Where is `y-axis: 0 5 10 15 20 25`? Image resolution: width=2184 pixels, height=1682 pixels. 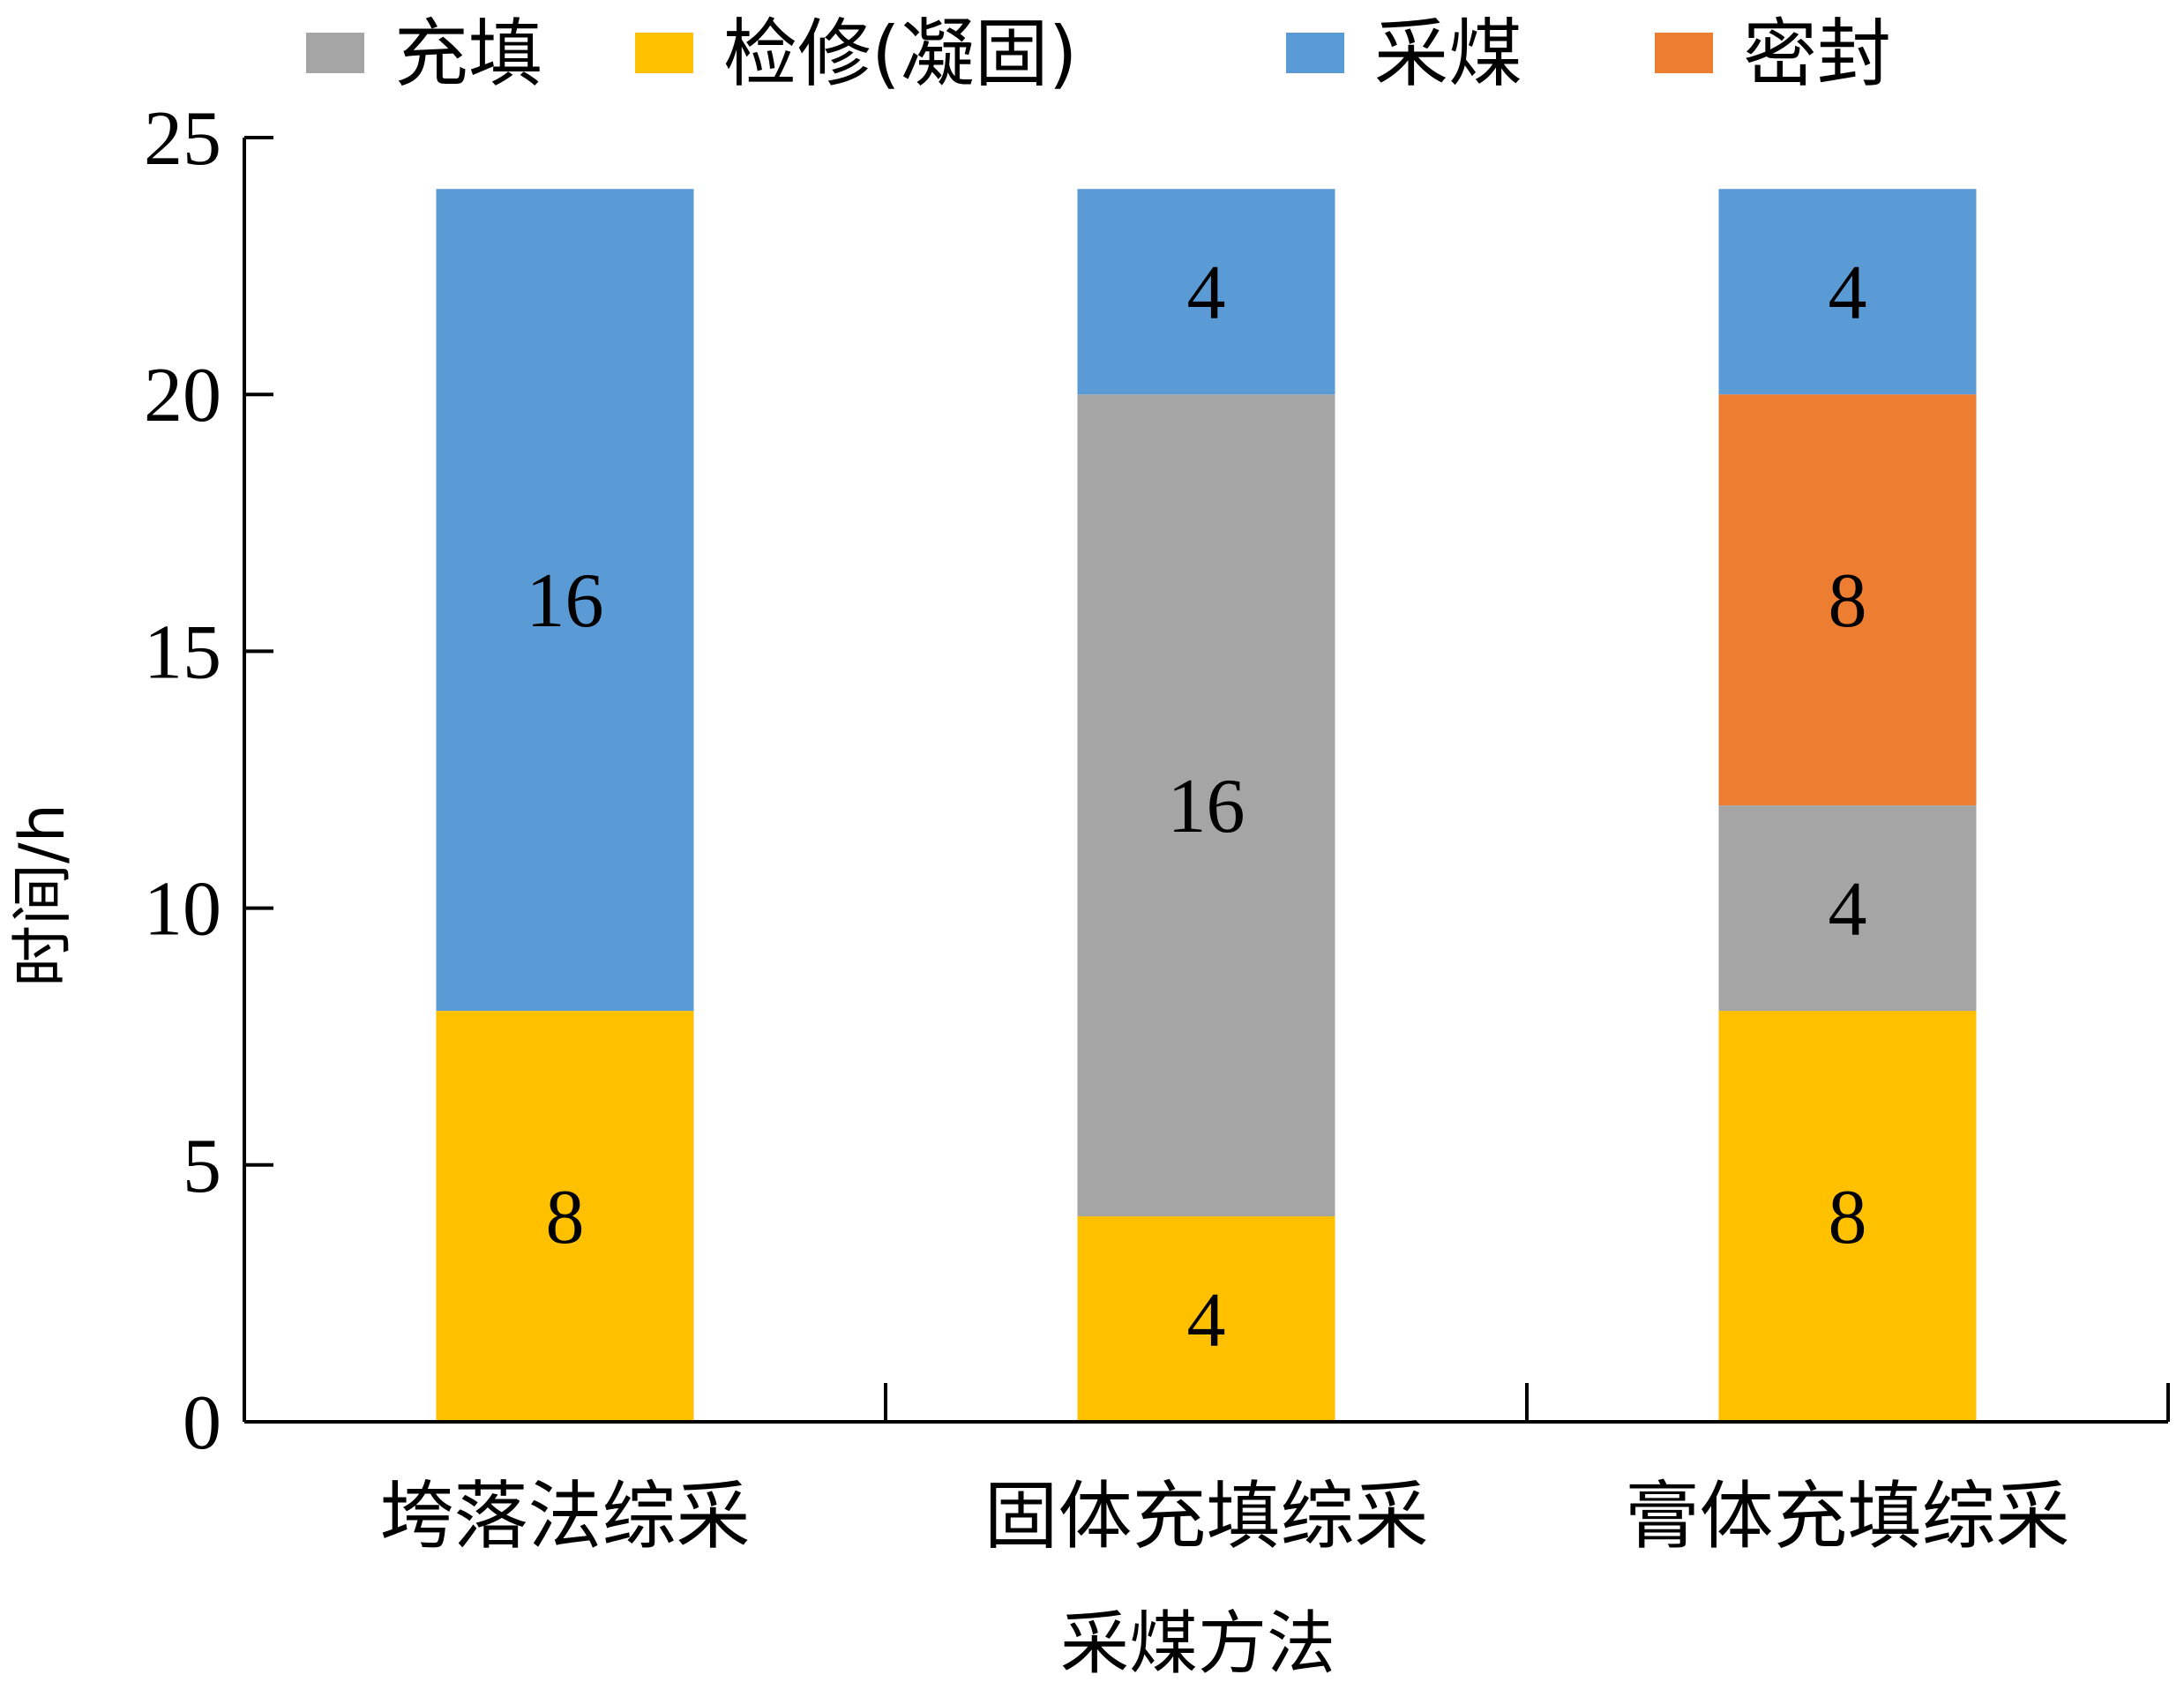
y-axis: 0 5 10 15 20 25 is located at coordinates (208, 781).